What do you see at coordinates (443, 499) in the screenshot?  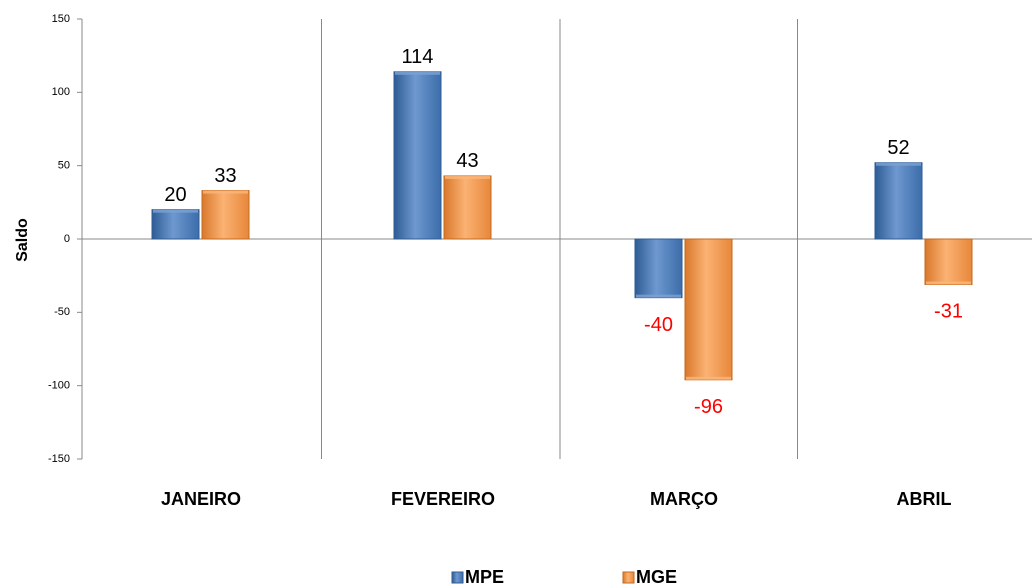 I see `x-tick-label: FEVEREIRO` at bounding box center [443, 499].